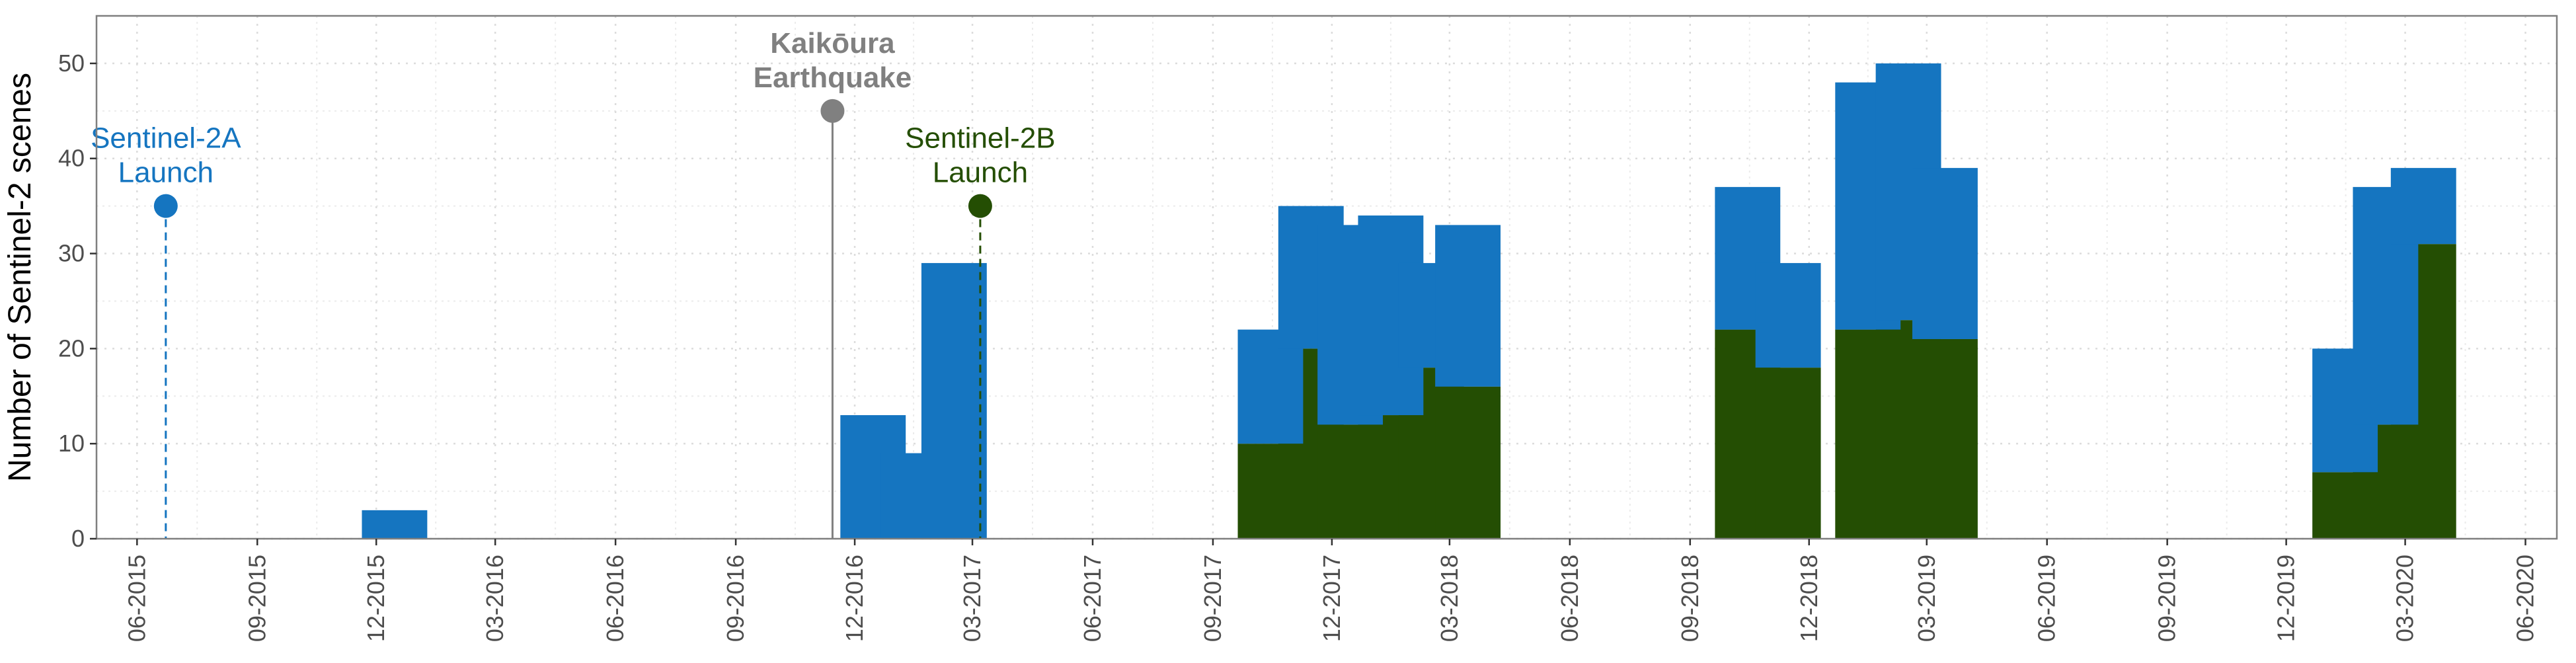 The width and height of the screenshot is (2576, 663). I want to click on x-tick-label: 06-2016, so click(615, 598).